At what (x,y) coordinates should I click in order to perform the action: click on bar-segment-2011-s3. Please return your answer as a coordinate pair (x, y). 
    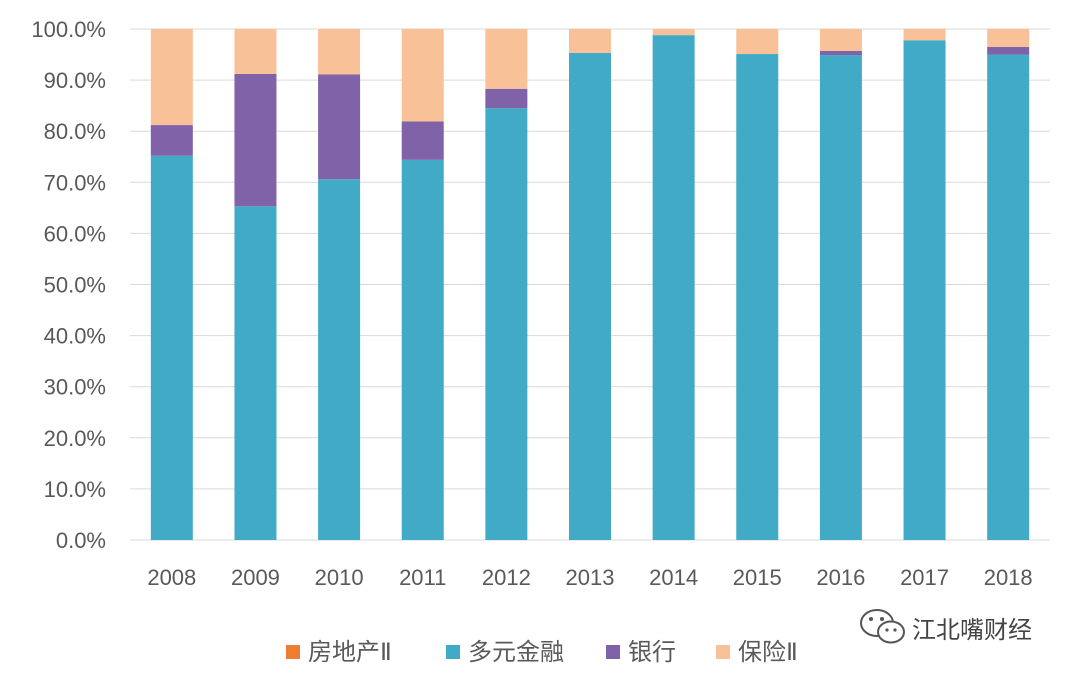
    Looking at the image, I should click on (422, 75).